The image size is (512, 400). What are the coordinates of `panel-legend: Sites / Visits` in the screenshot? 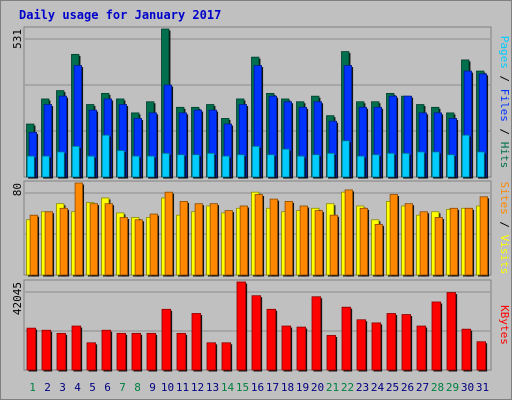 It's located at (504, 228).